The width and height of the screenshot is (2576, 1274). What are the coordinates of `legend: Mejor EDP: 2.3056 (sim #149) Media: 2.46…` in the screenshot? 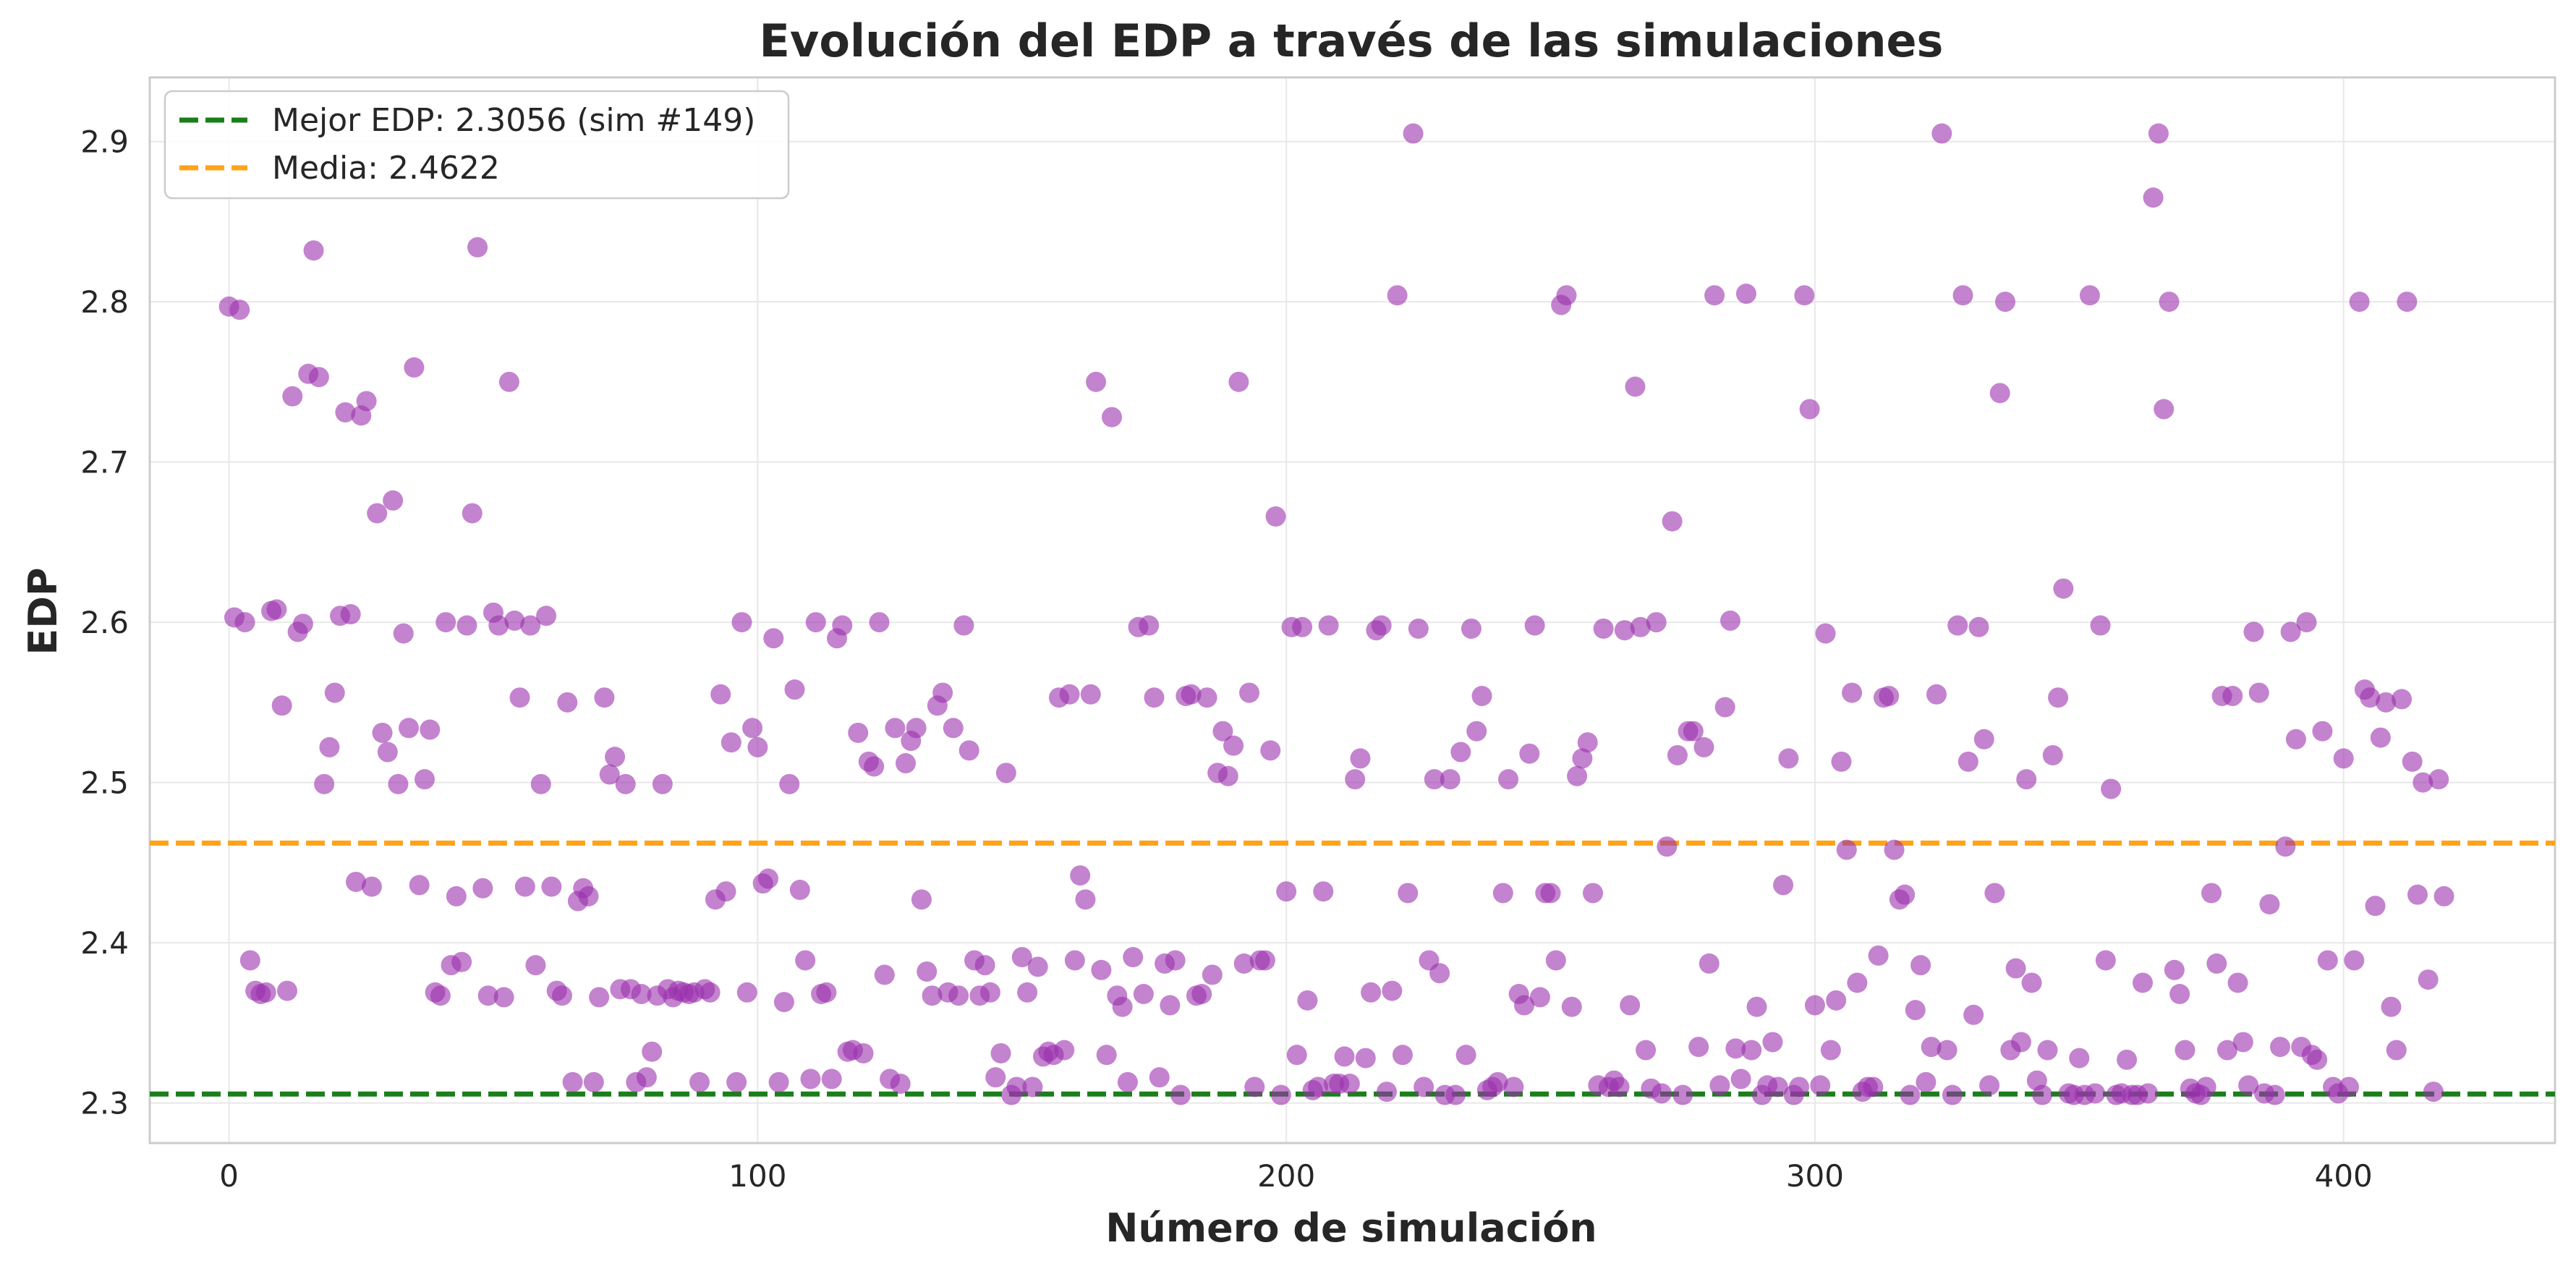 It's located at (476, 145).